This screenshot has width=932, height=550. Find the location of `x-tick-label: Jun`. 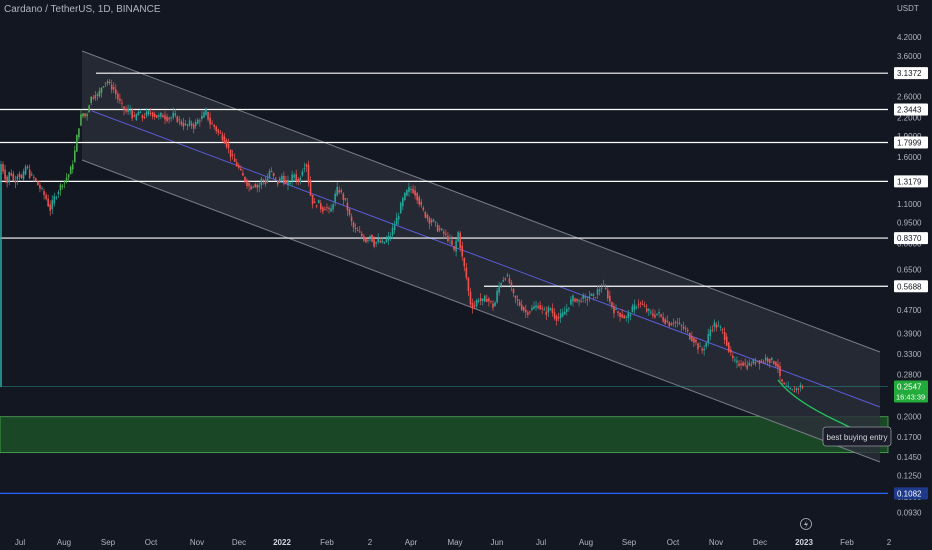

x-tick-label: Jun is located at coordinates (497, 542).